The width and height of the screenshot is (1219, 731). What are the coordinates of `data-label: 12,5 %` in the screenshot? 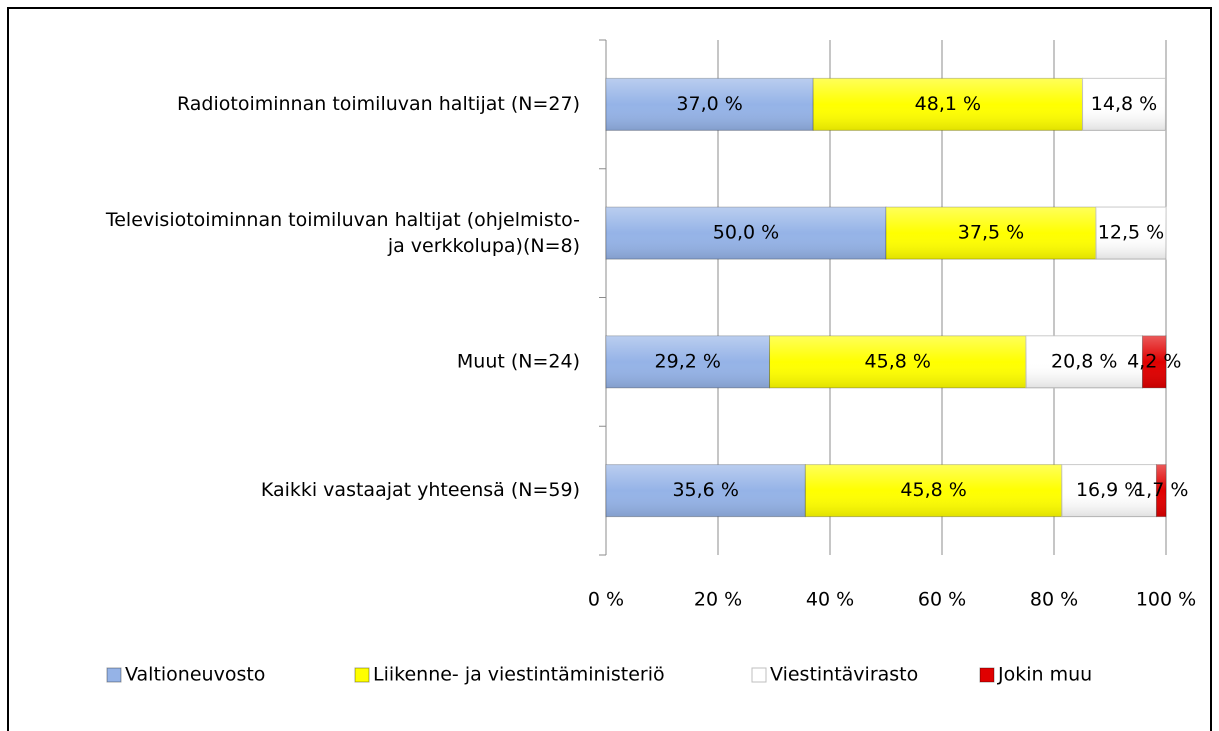 It's located at (1131, 233).